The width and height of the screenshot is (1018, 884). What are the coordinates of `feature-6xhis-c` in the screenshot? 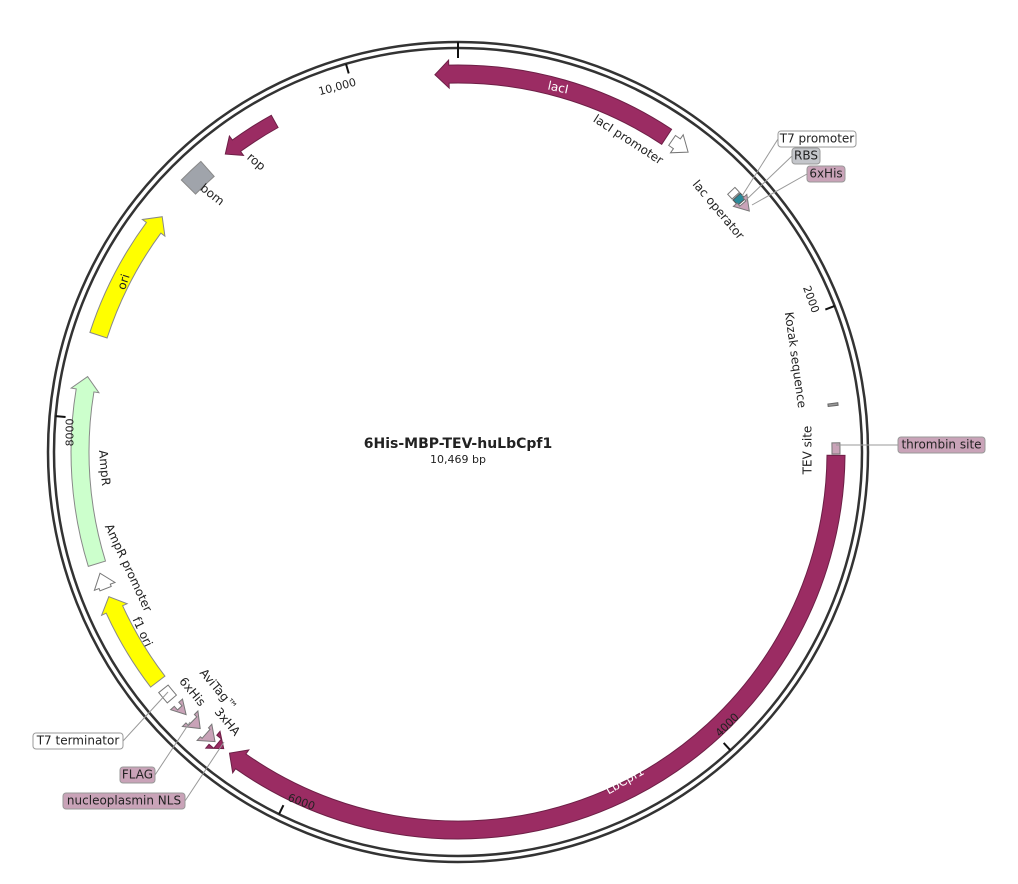 It's located at (178, 707).